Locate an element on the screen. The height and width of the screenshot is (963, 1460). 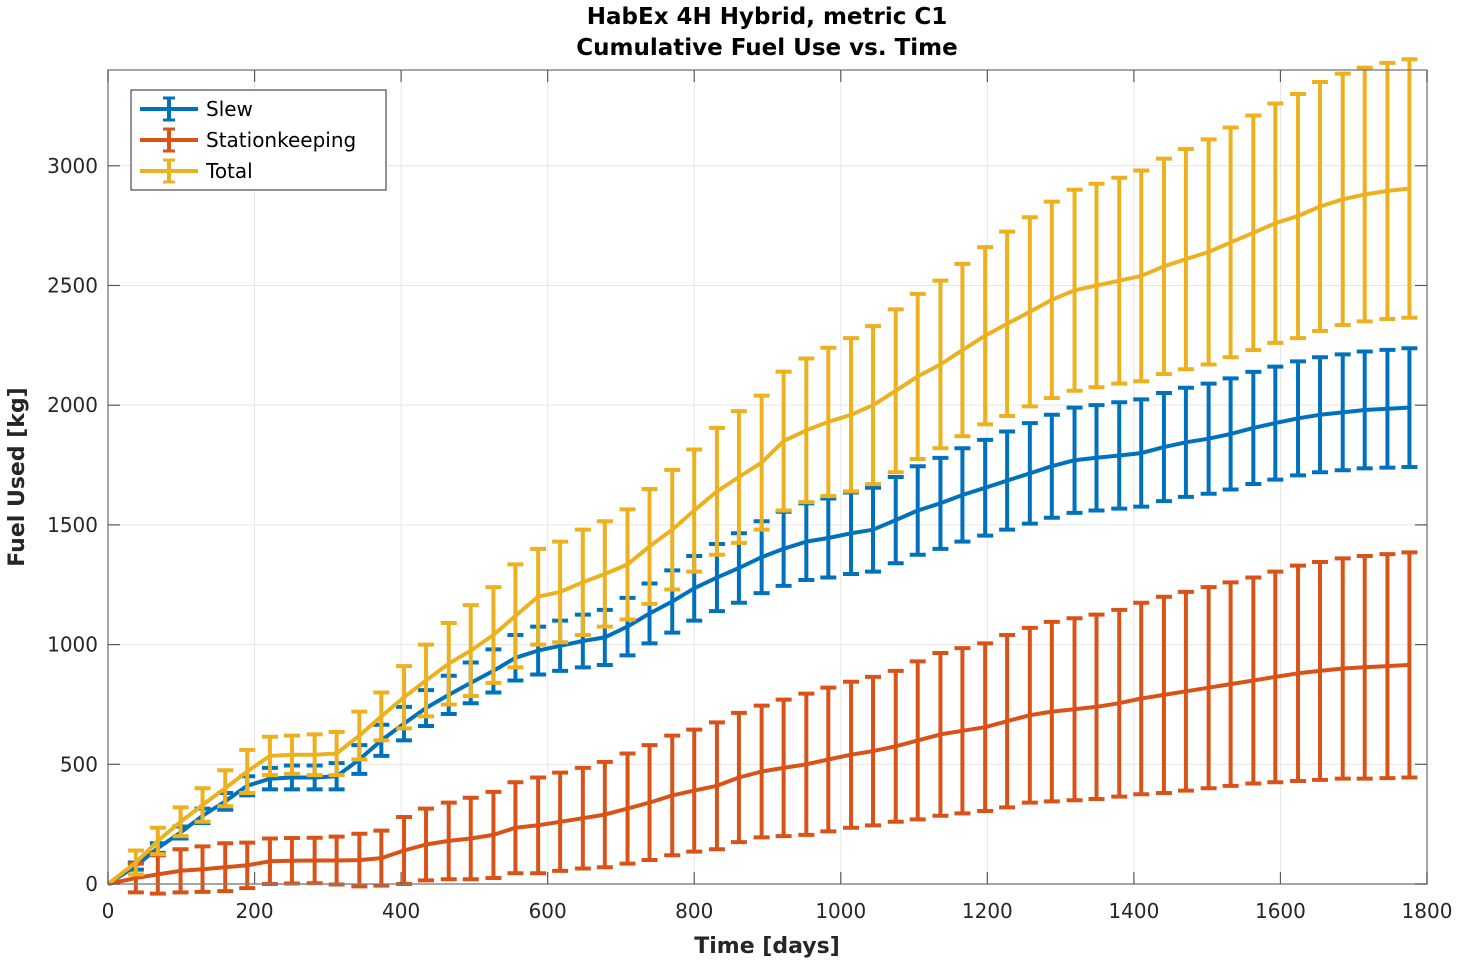
legend: Slew Stationkeeping Total is located at coordinates (258, 140).